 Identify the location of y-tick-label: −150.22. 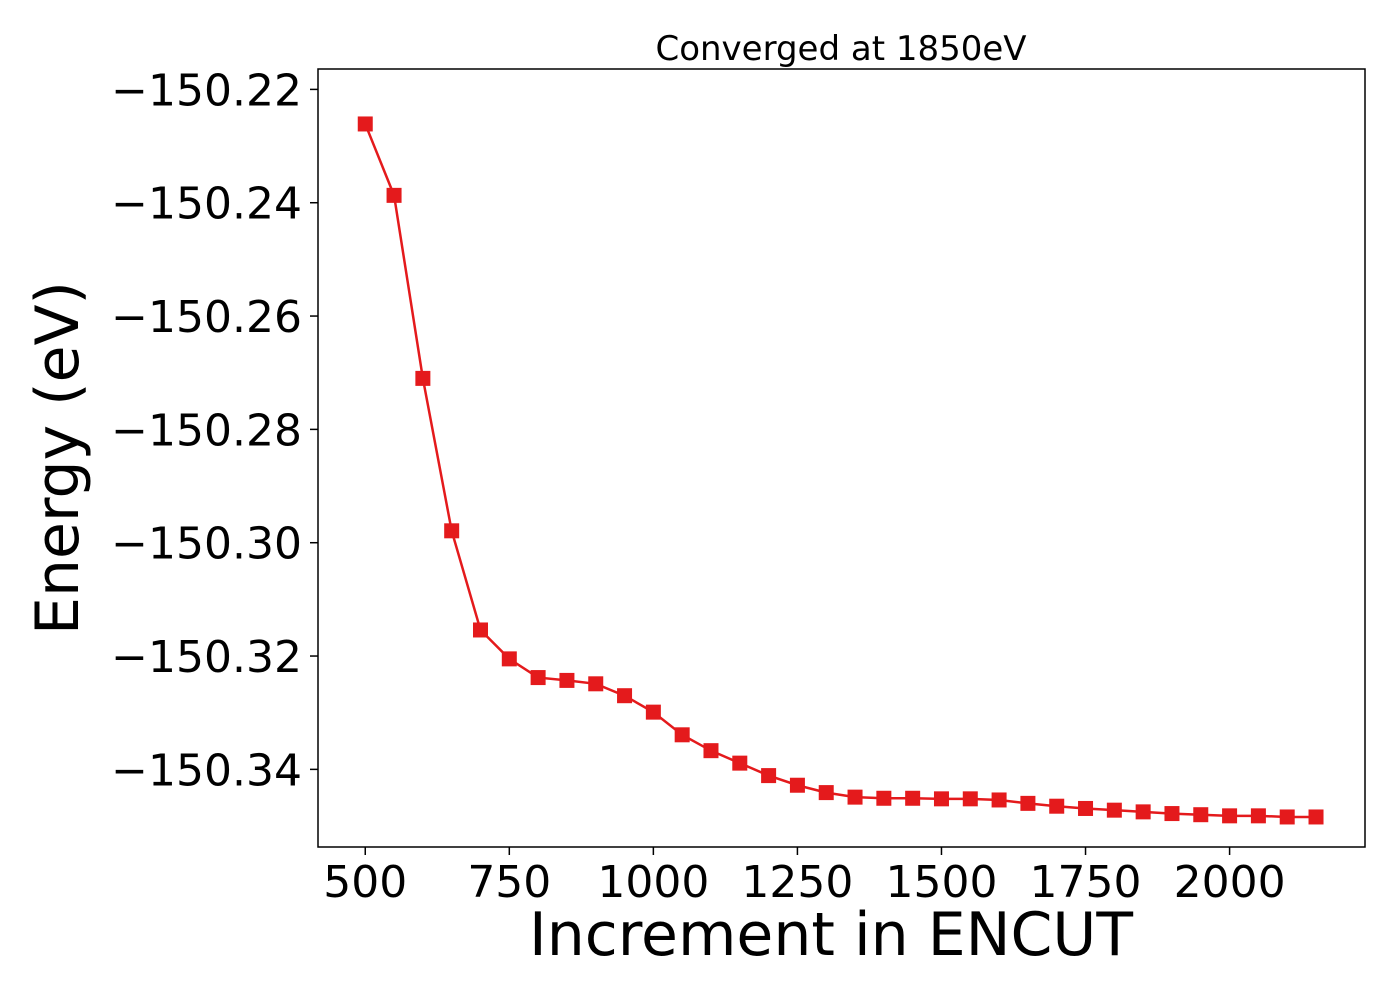
(206, 90).